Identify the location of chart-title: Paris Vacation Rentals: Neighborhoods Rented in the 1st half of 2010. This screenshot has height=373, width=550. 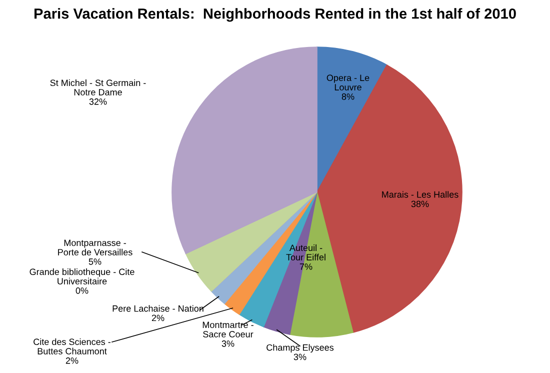
(275, 15).